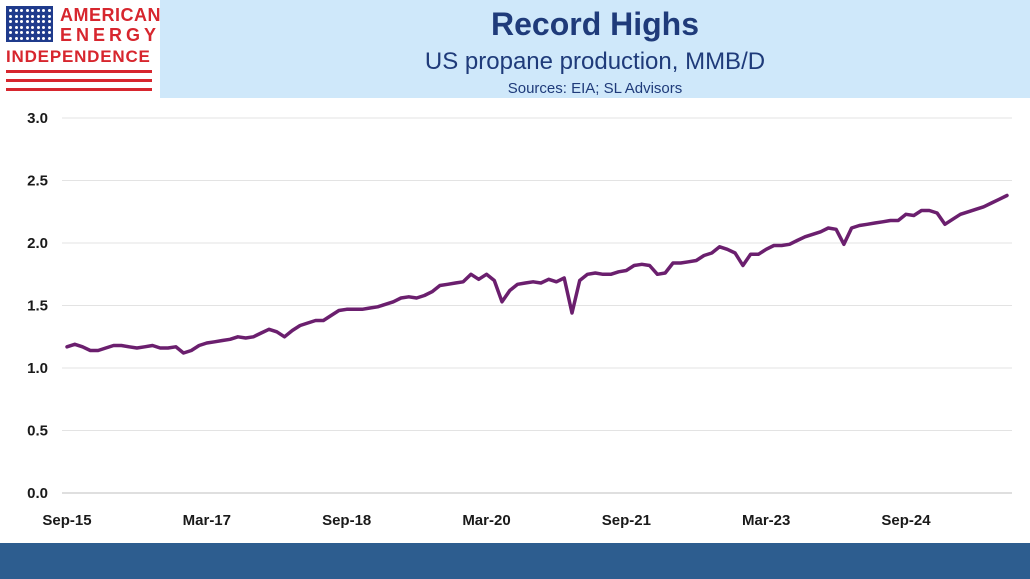 The height and width of the screenshot is (579, 1030). Describe the element at coordinates (37, 306) in the screenshot. I see `y-tick-label: 1.5` at that location.